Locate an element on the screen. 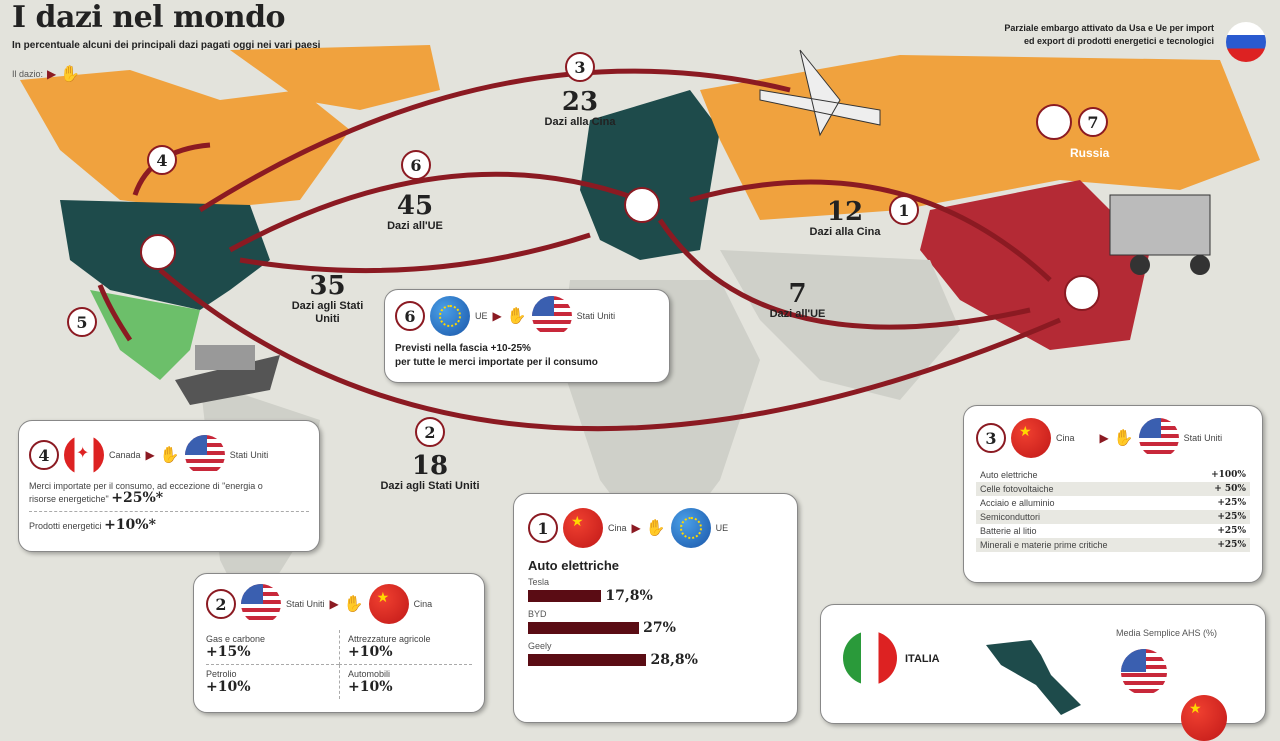  cargo-ship-icon is located at coordinates (227, 375).